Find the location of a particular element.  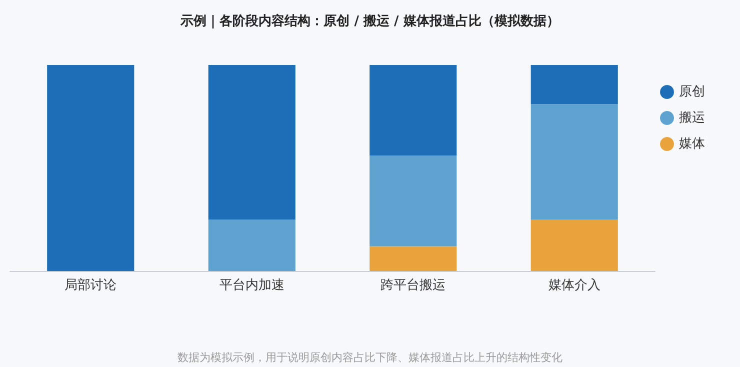

chart-title: 示例｜各阶段内容结构：原创 / 搬运 / 媒体报道占比（模拟数据） is located at coordinates (370, 21).